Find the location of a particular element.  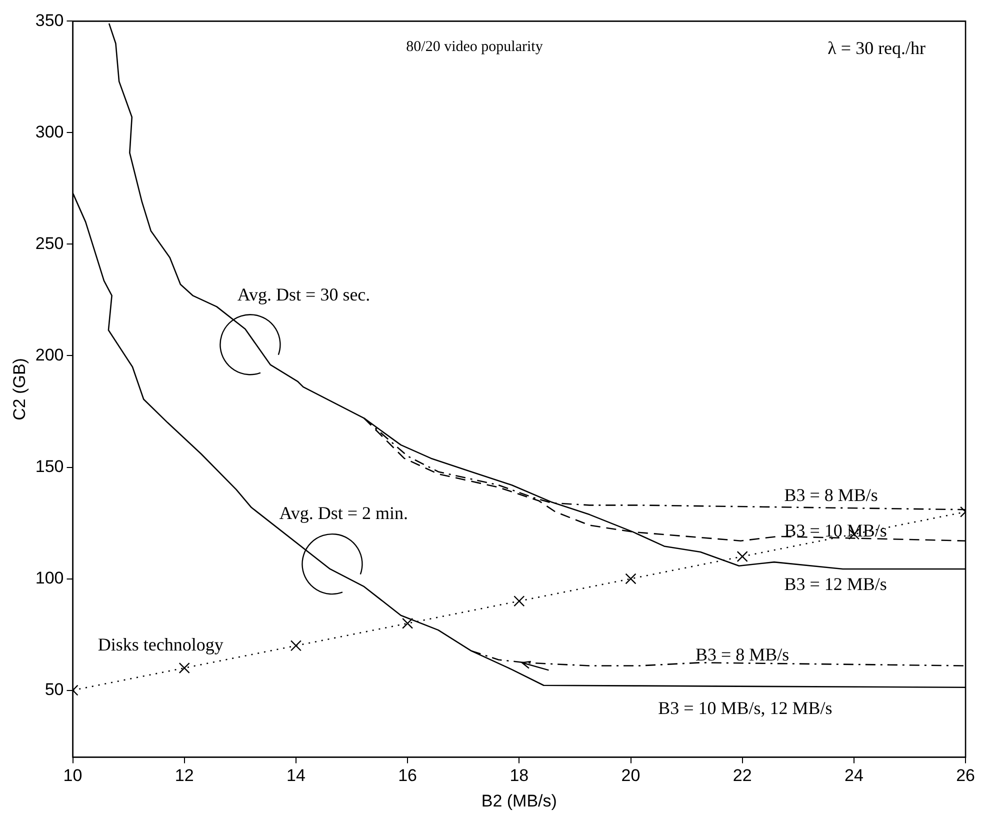

y-tick-label: 100 is located at coordinates (49, 578).